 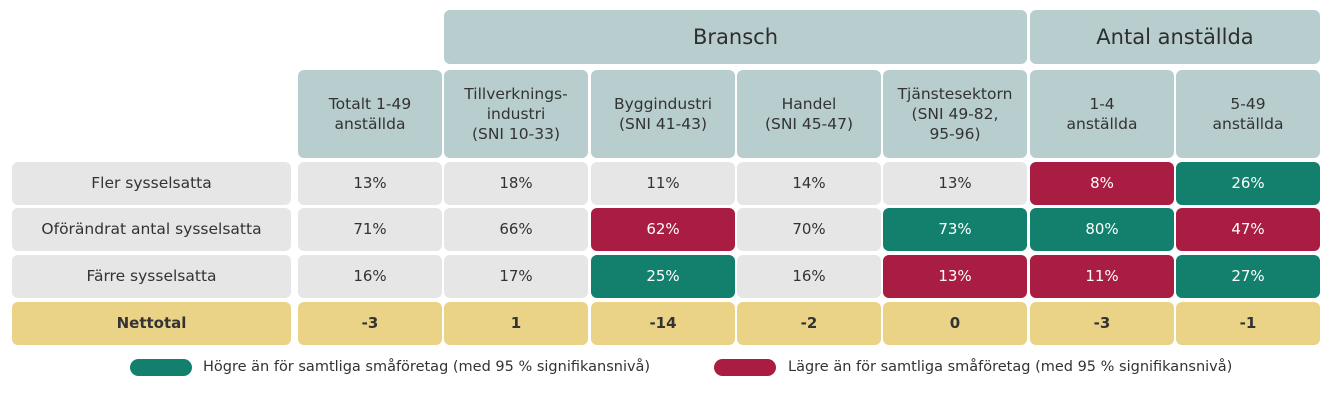 What do you see at coordinates (370, 276) in the screenshot?
I see `data-cell-r2-c0: 16%` at bounding box center [370, 276].